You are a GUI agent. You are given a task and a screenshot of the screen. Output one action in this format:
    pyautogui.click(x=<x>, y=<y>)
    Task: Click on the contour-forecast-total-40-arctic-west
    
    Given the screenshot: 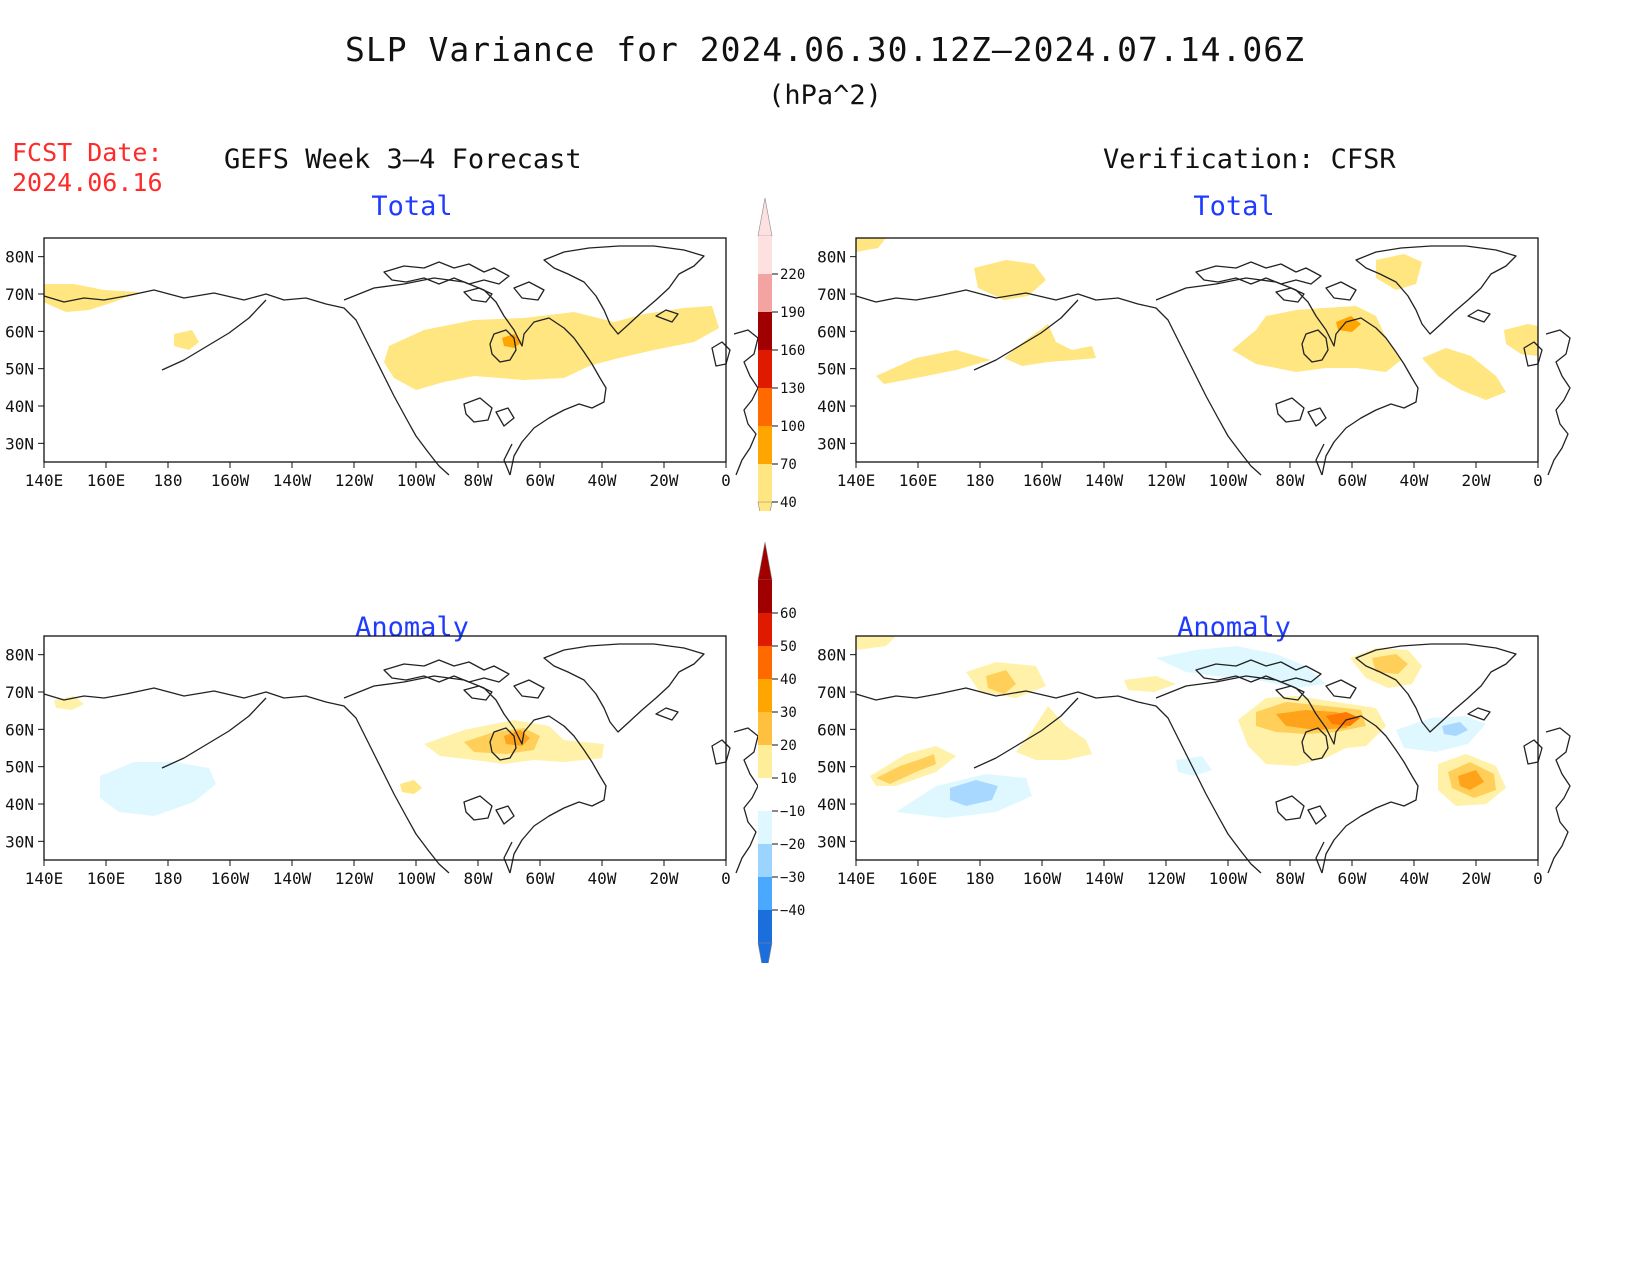 What is the action you would take?
    pyautogui.click(x=91, y=298)
    